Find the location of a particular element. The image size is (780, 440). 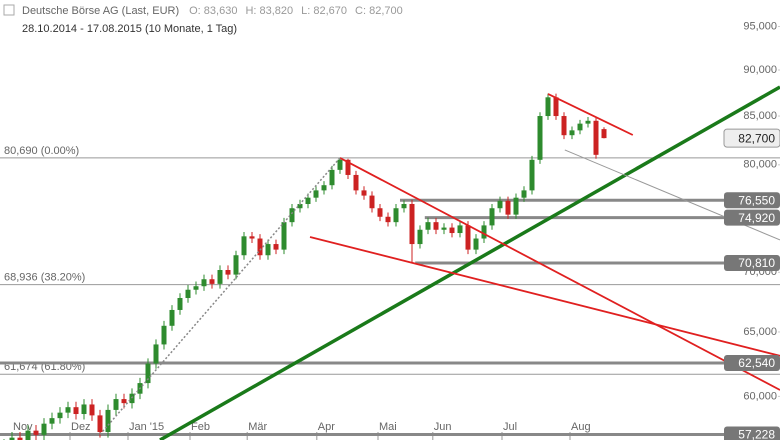

price-tag-label: 82,700 is located at coordinates (756, 138).